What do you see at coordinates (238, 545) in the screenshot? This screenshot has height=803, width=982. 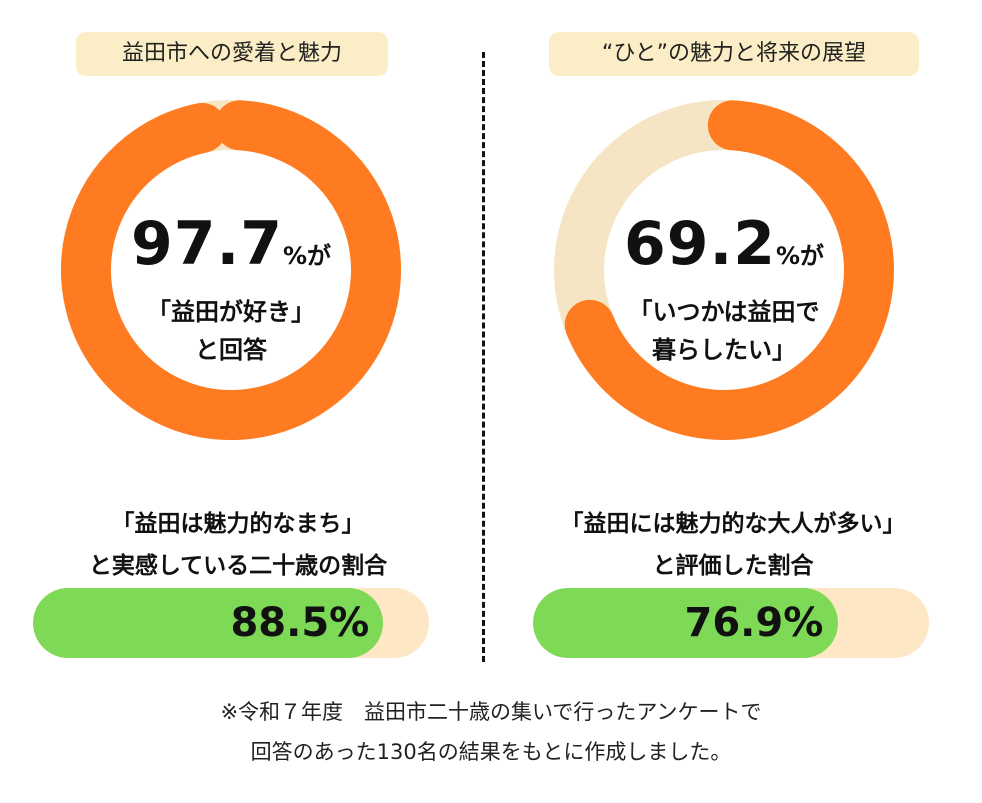 I see `bar-caption-left: 「益田は魅力的なまち」 と実感している二十歳の割合` at bounding box center [238, 545].